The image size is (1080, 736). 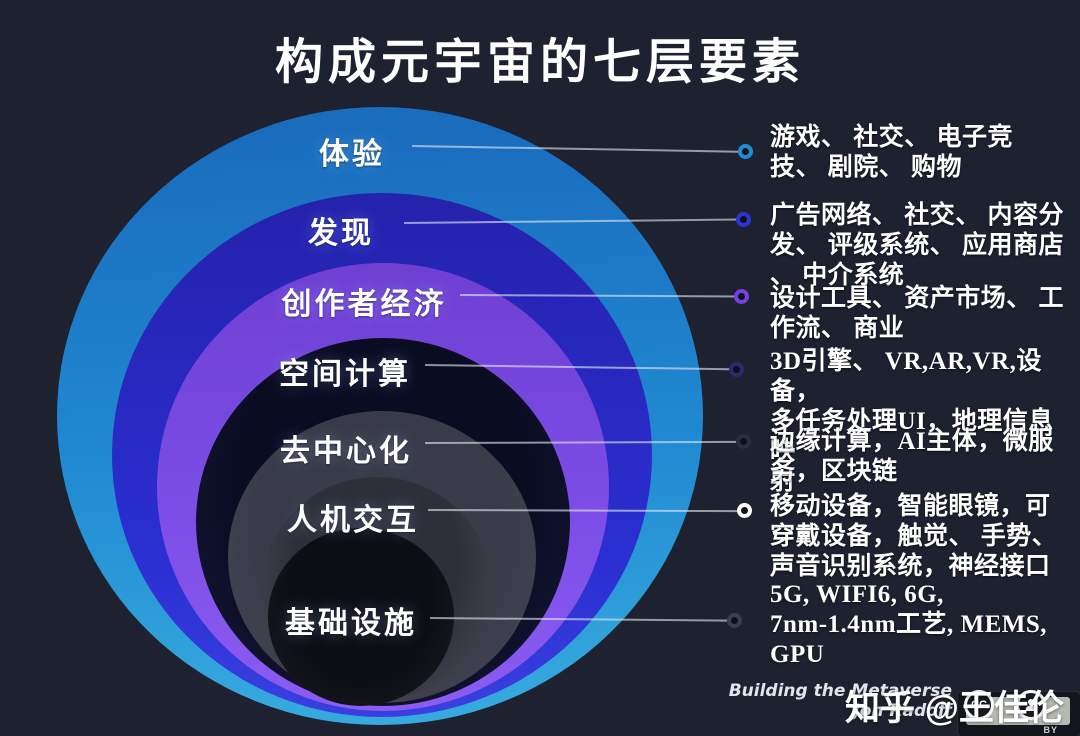 What do you see at coordinates (917, 245) in the screenshot?
I see `desc-discovery: 广告网络、 社交、 内容分 发、 评级系统、 应用商店 、 中介系统` at bounding box center [917, 245].